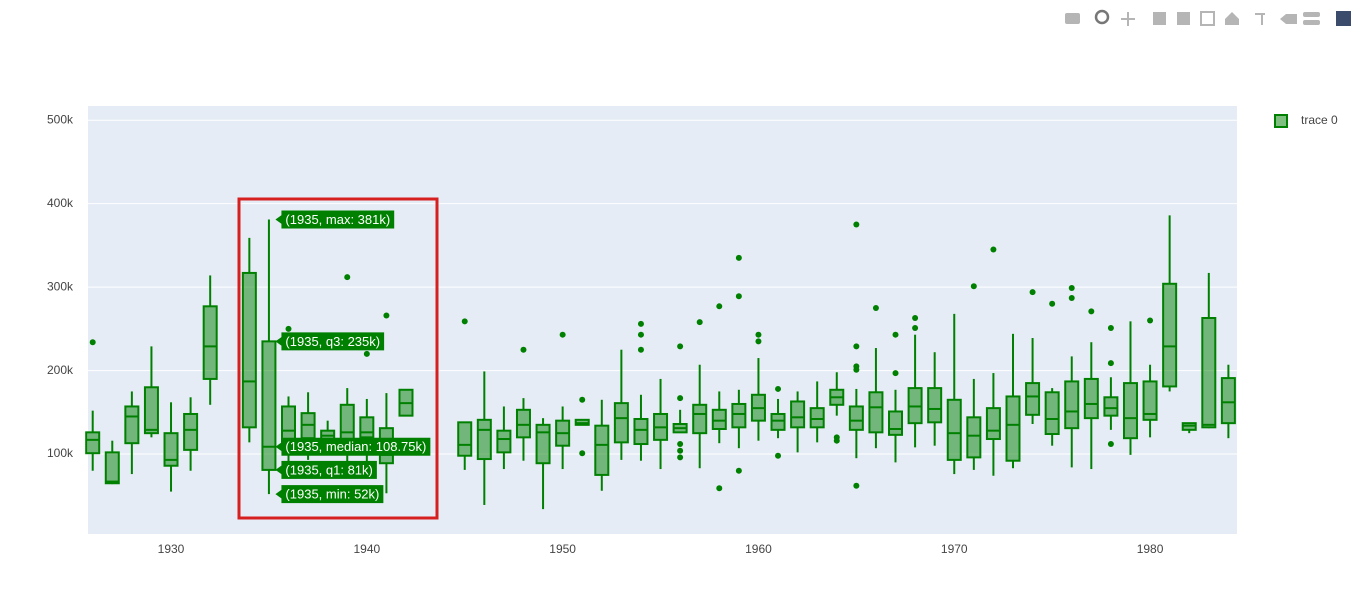 The image size is (1366, 592). I want to click on autoscale-icon, so click(1207, 18).